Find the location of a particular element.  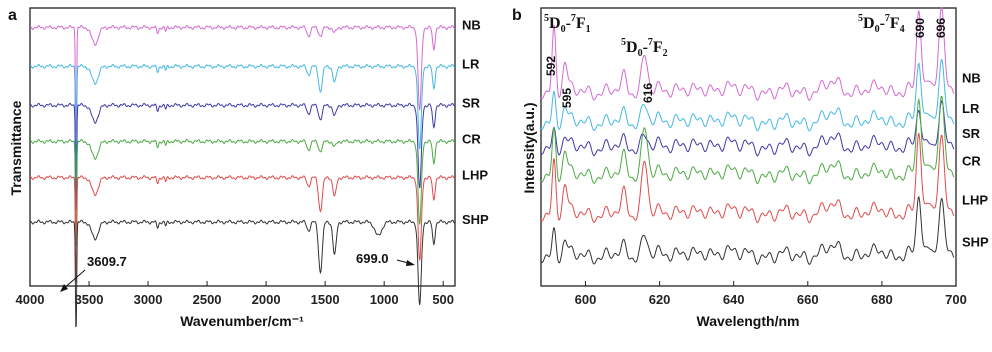

peak-label-595: 595 is located at coordinates (567, 98).